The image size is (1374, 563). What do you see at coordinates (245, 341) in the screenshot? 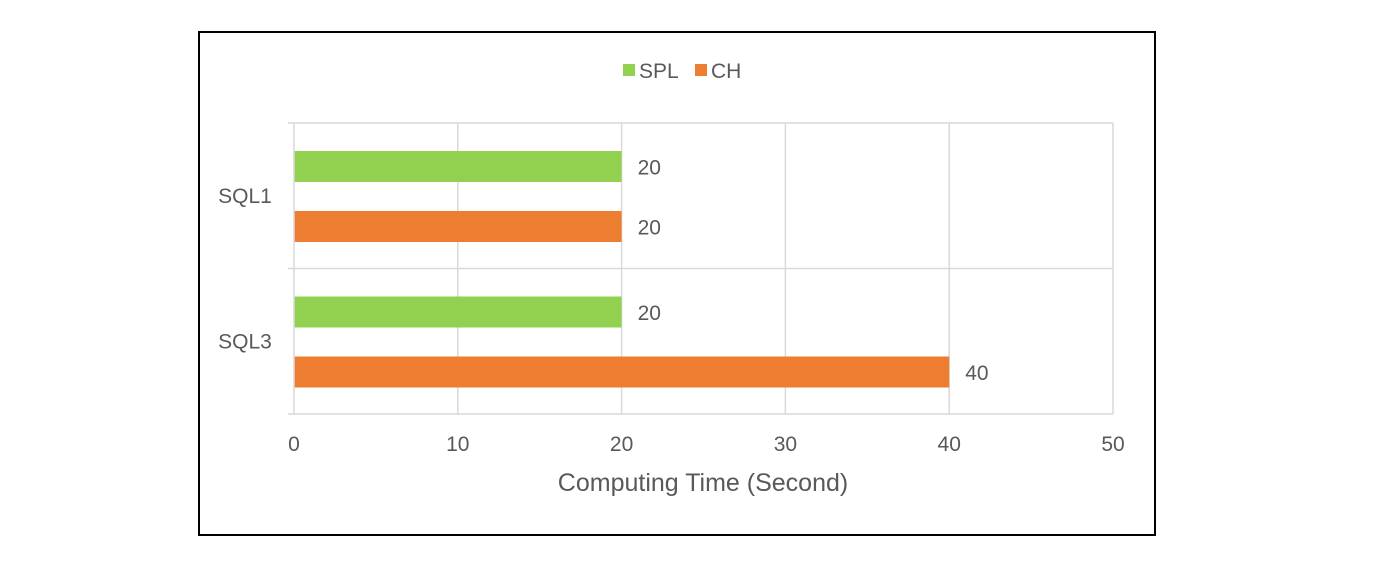
I see `y-tick-label-sql3: SQL3` at bounding box center [245, 341].